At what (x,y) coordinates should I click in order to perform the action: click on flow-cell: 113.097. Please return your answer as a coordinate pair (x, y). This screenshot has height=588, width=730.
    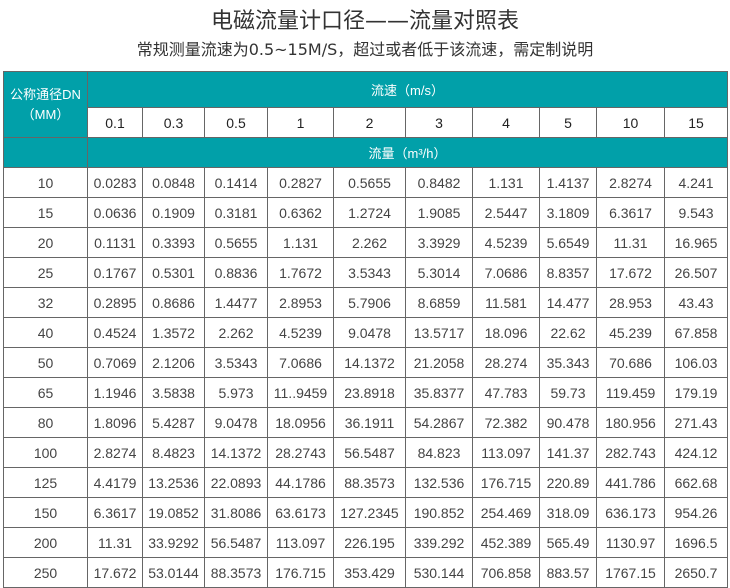
    Looking at the image, I should click on (300, 542).